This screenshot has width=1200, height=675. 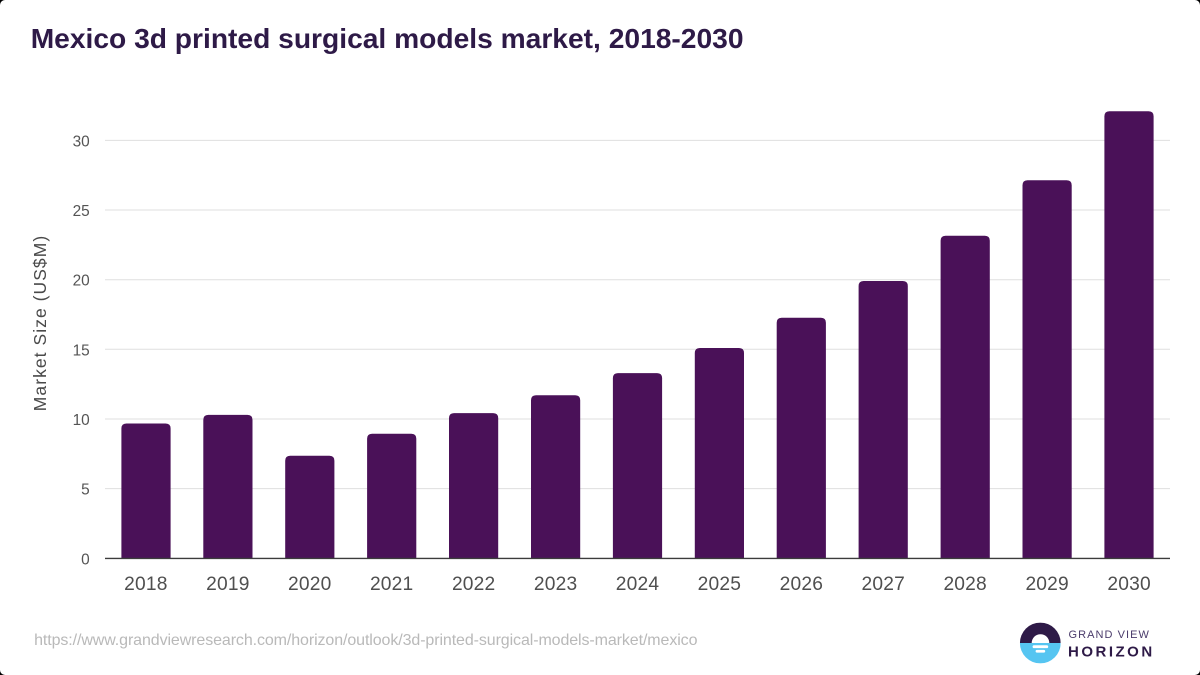 What do you see at coordinates (1109, 635) in the screenshot?
I see `svg-text: GRAND VIEW` at bounding box center [1109, 635].